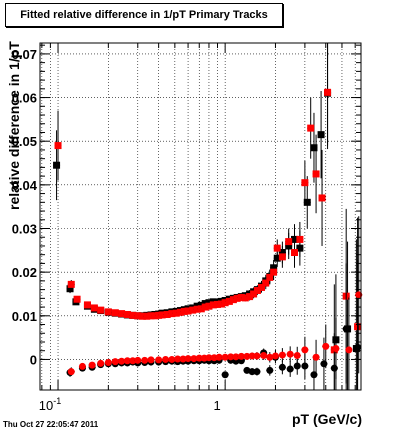 The height and width of the screenshot is (433, 400). Describe the element at coordinates (33, 359) in the screenshot. I see `y-tick-label: 0` at that location.